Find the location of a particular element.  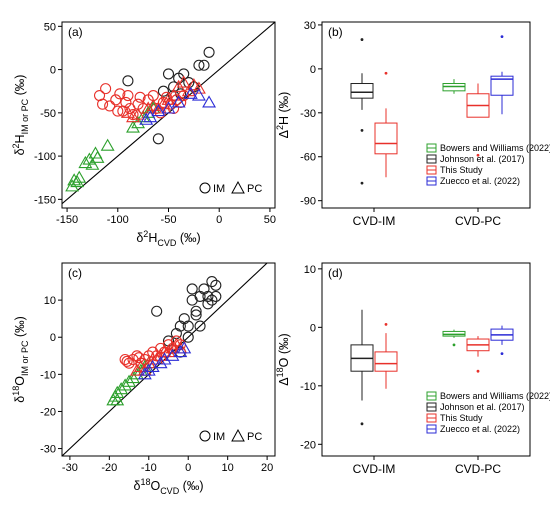

y-axis-label: δ18OIM or PC (‰) is located at coordinates (20, 359).